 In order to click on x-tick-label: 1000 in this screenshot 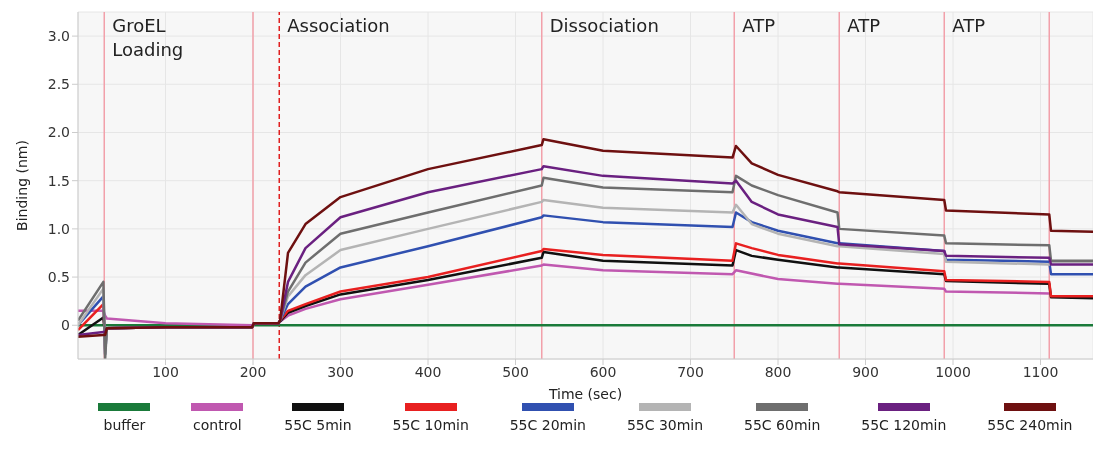, I will do `click(953, 371)`.